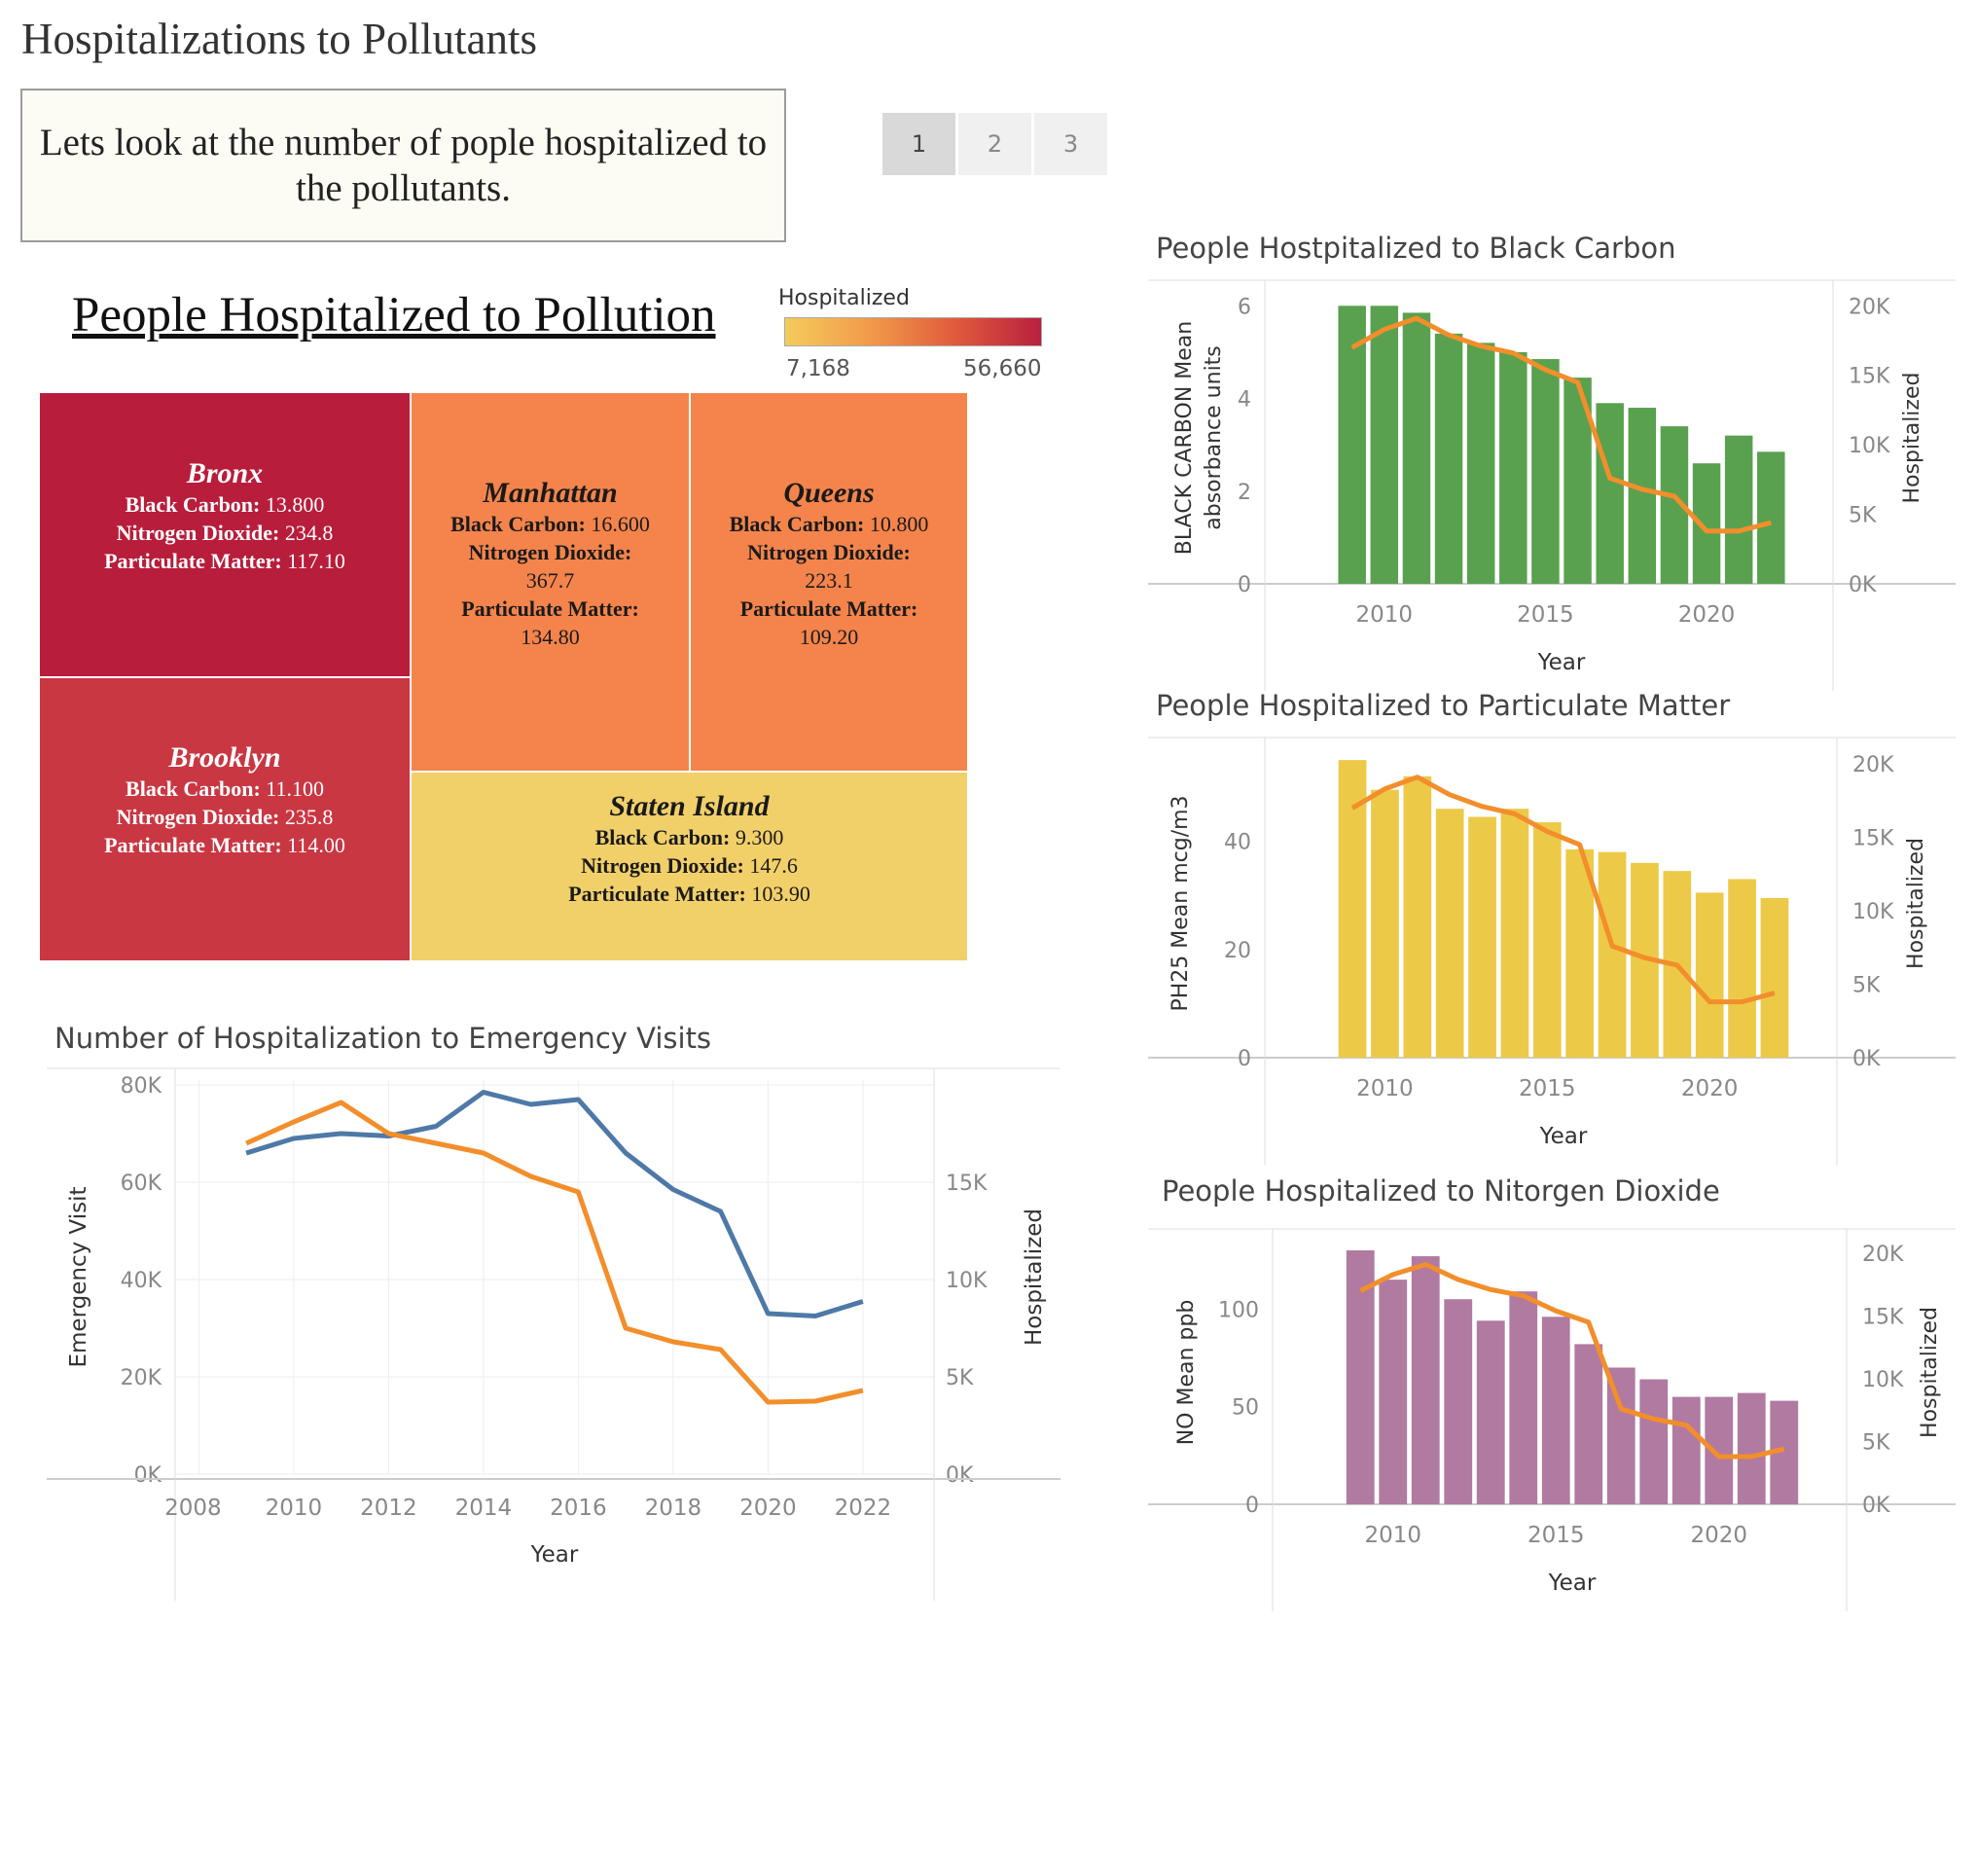 The image size is (1977, 1876). What do you see at coordinates (620, 524) in the screenshot?
I see `metric-value: 16.600` at bounding box center [620, 524].